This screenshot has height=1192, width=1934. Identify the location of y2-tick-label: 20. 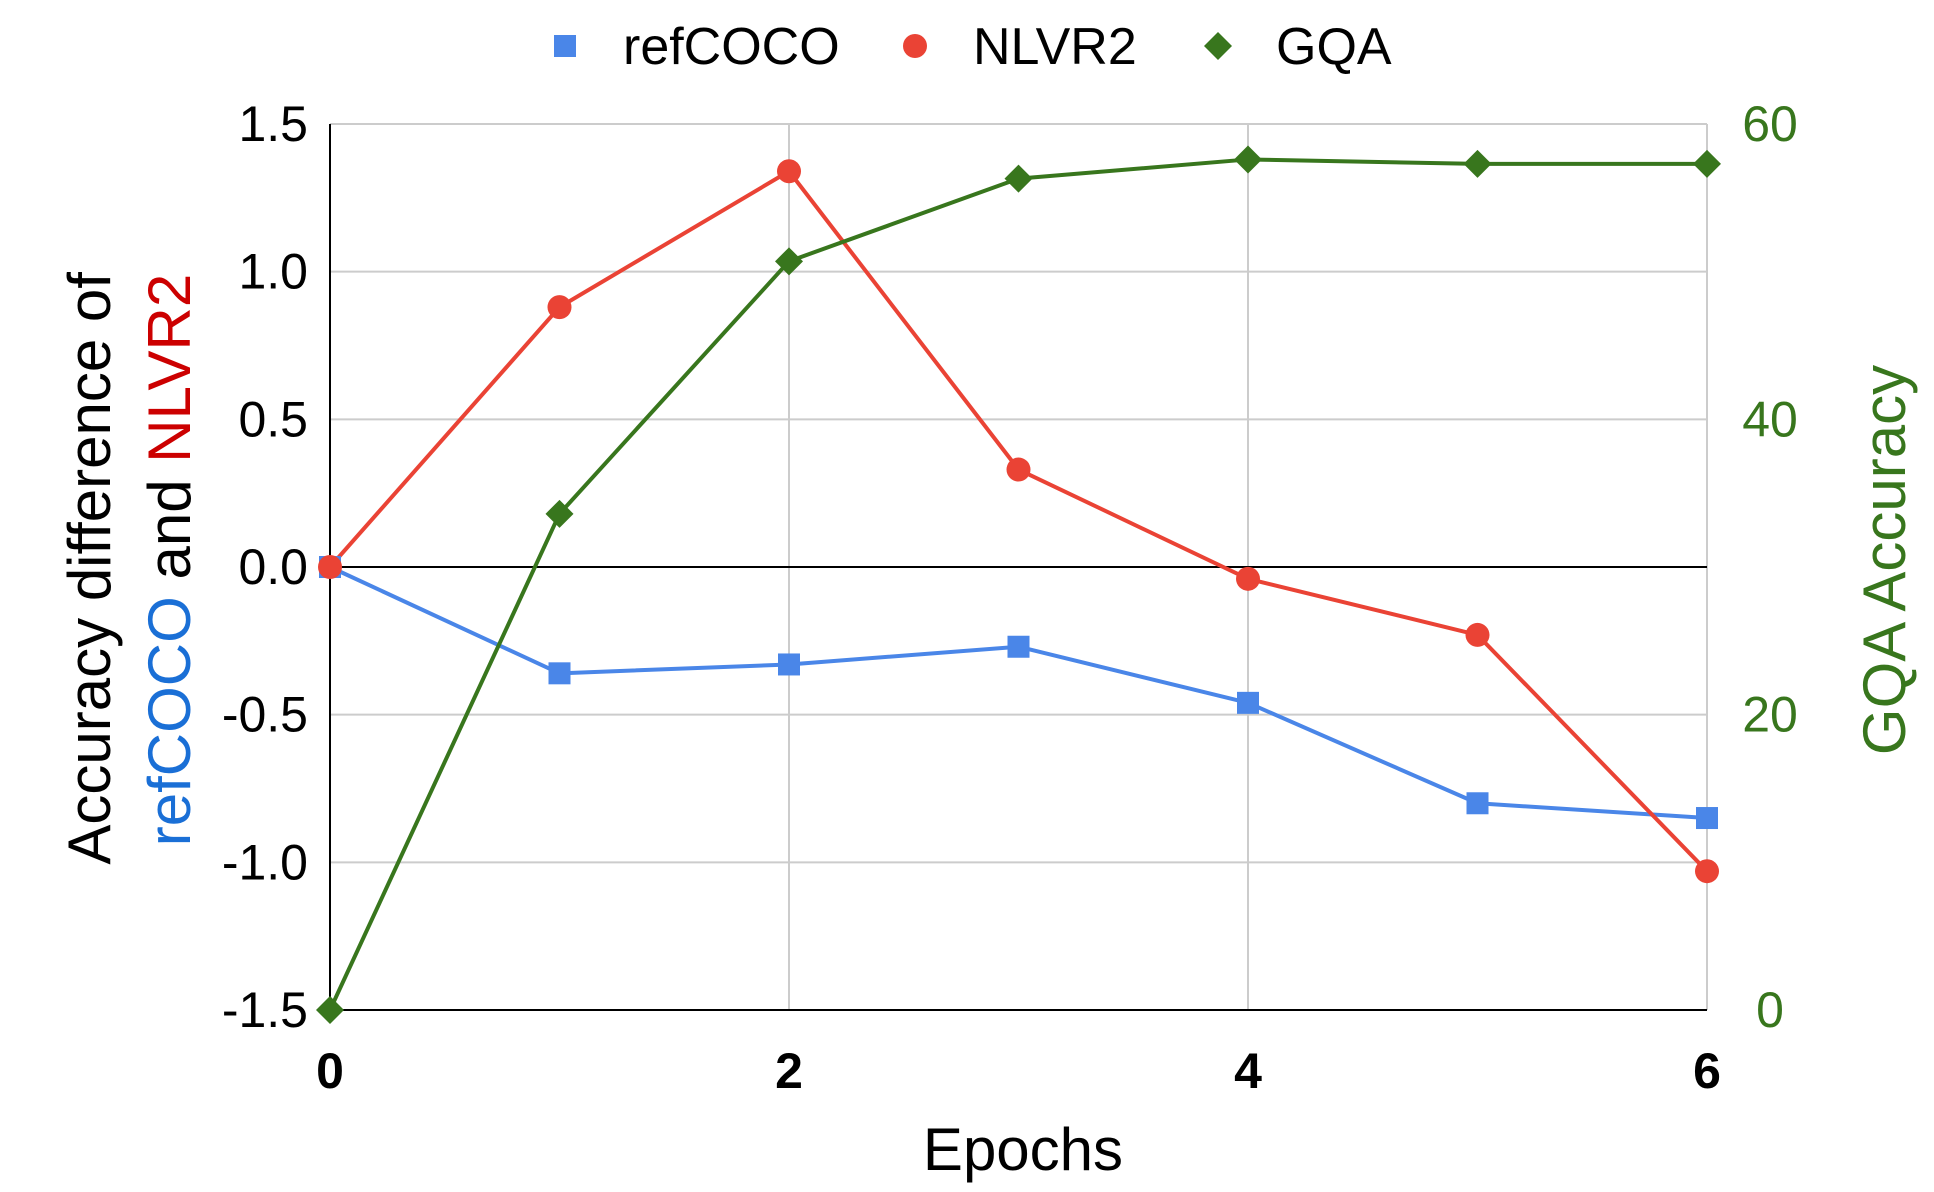
(1770, 715).